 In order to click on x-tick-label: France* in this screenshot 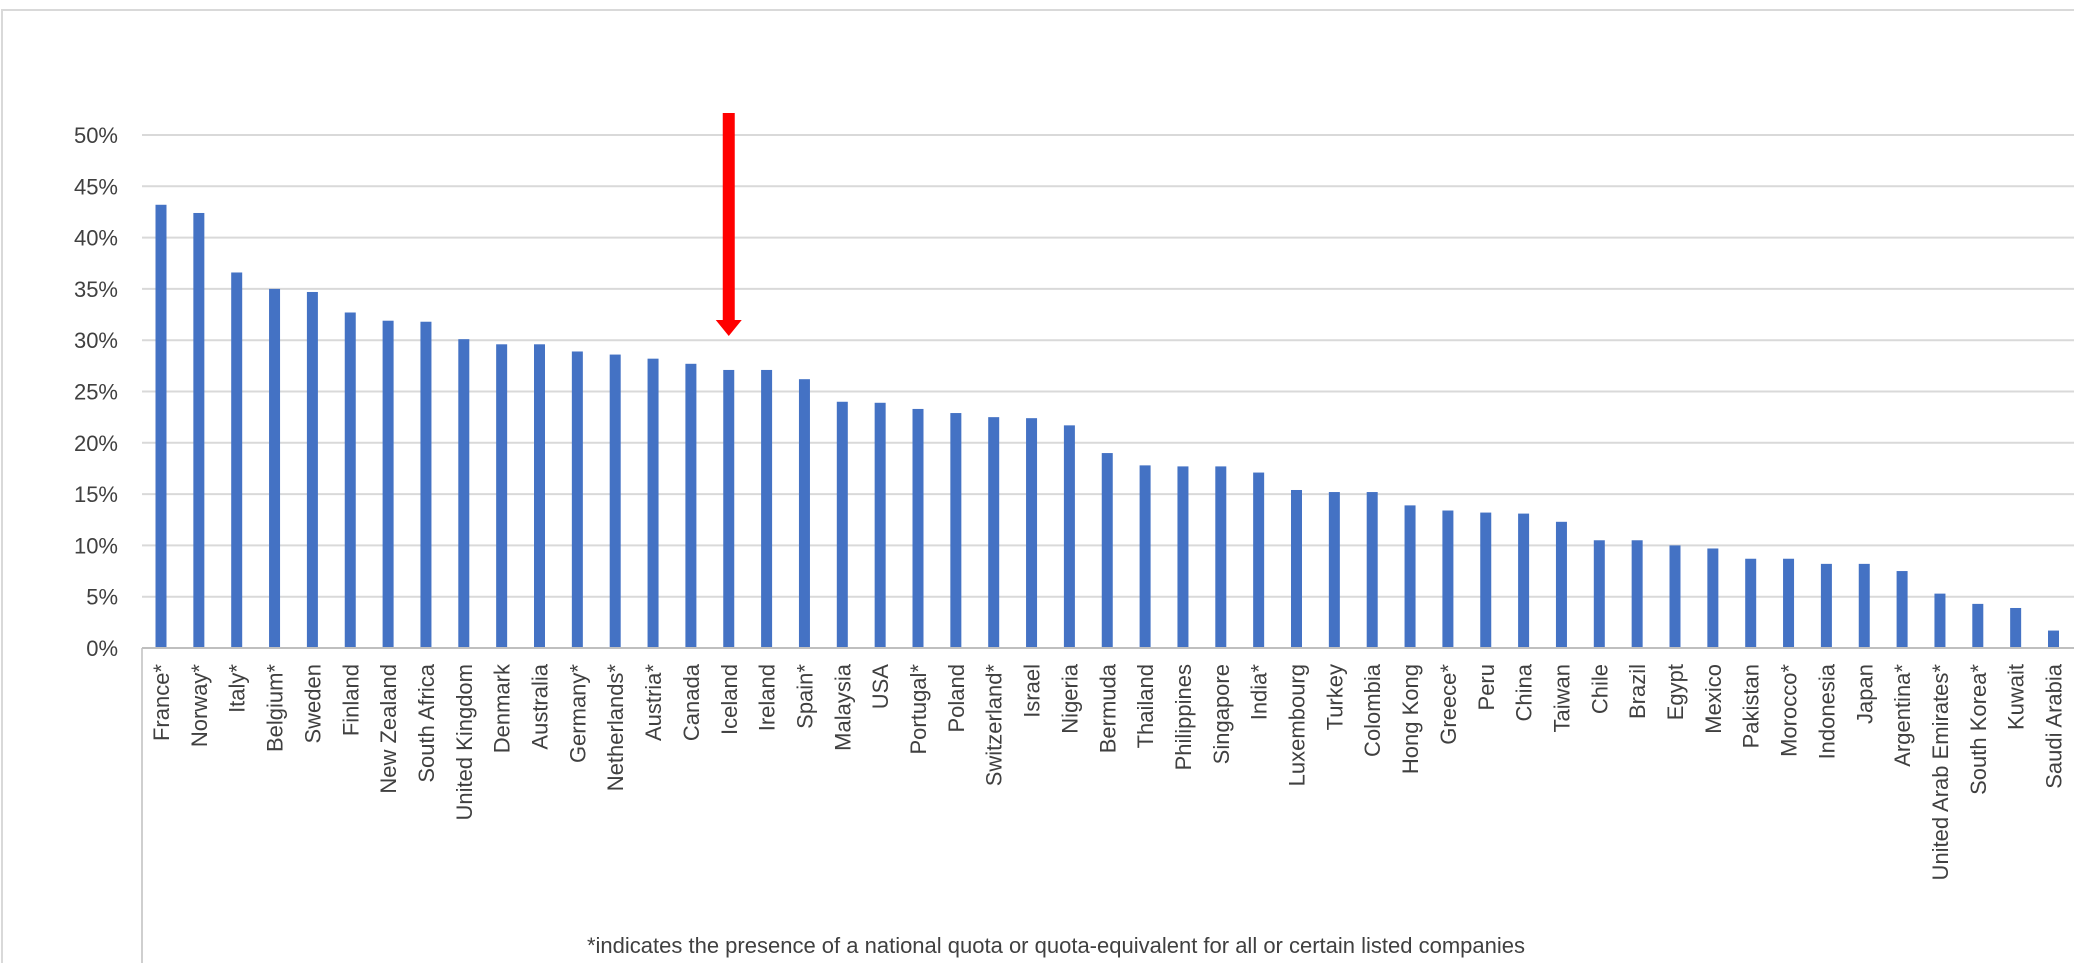, I will do `click(161, 702)`.